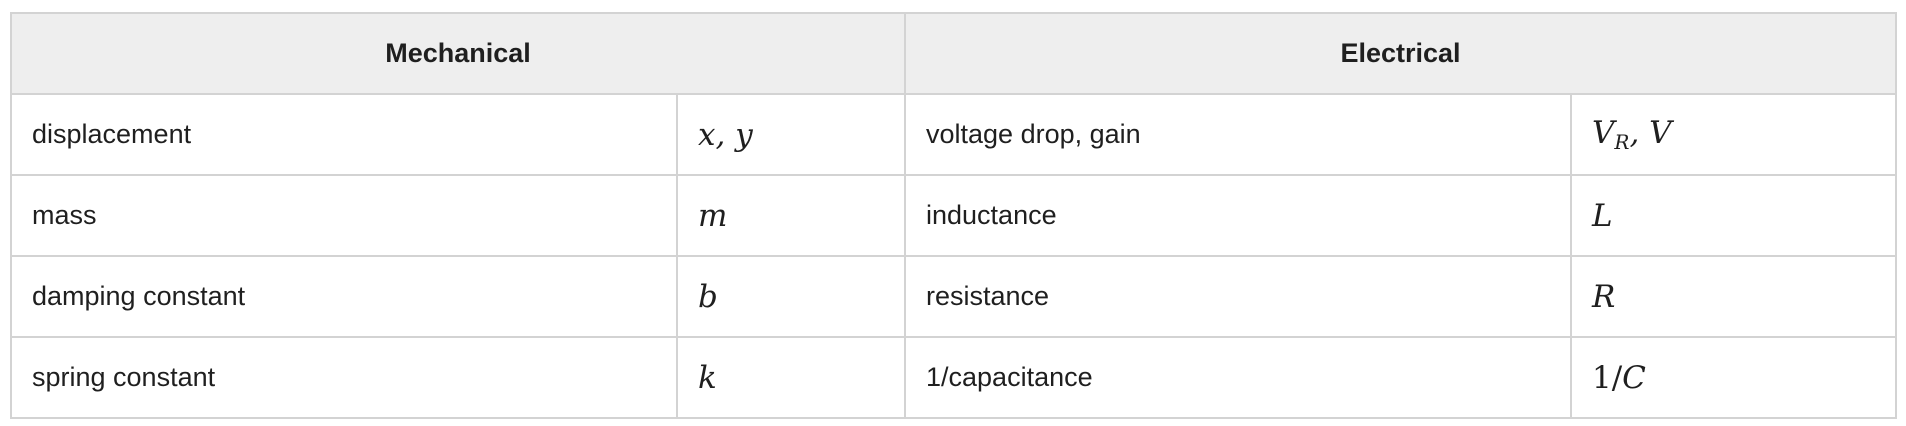 The image size is (1906, 426). I want to click on mech-label: spring constant, so click(344, 377).